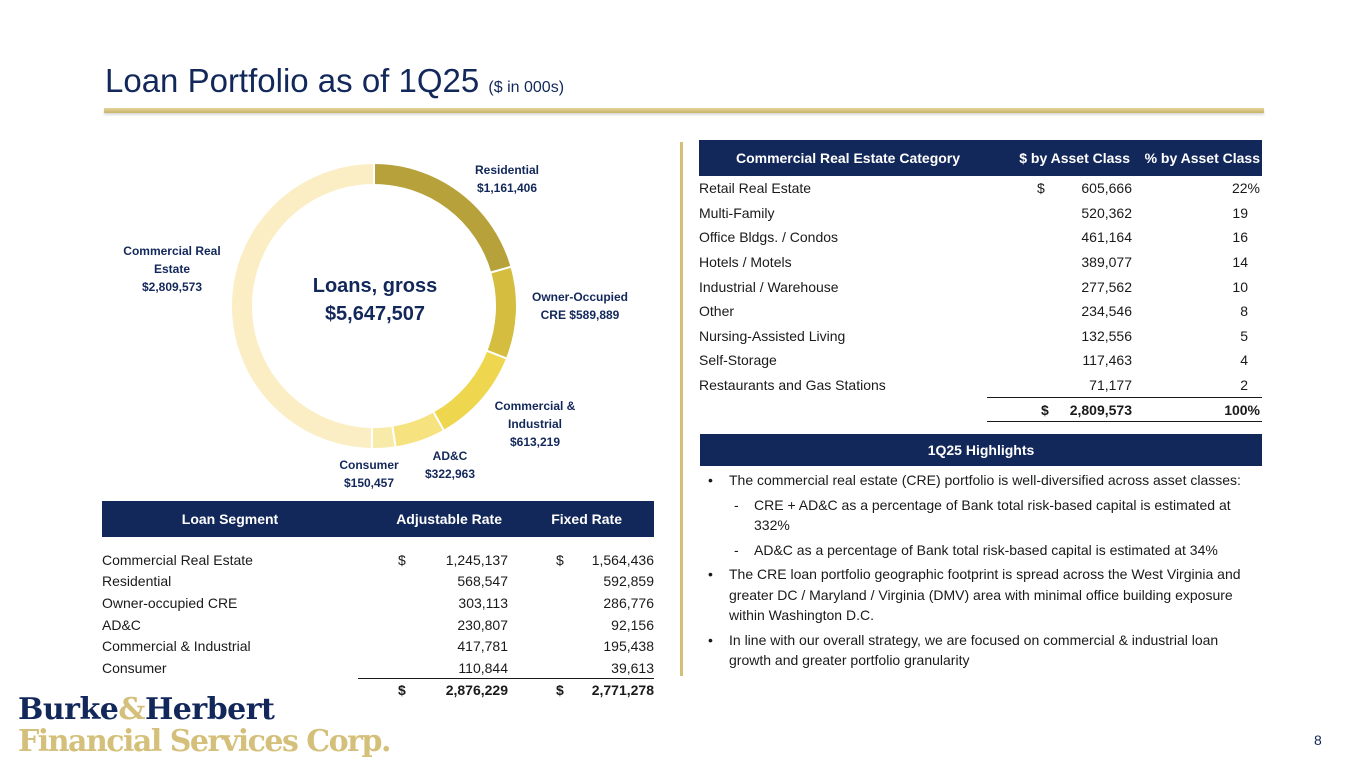 This screenshot has width=1365, height=768. What do you see at coordinates (121, 624) in the screenshot?
I see `segment-name: AD&C` at bounding box center [121, 624].